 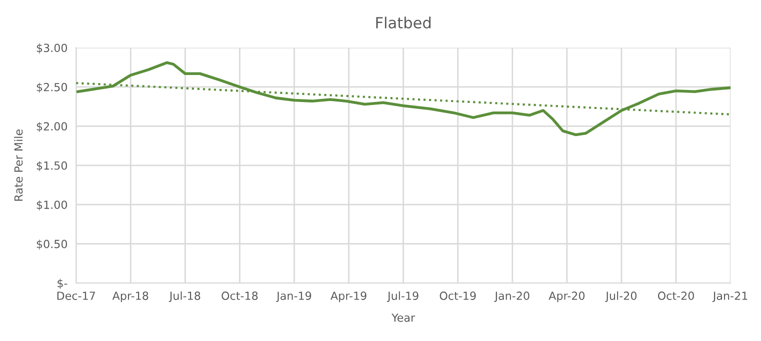 What do you see at coordinates (52, 127) in the screenshot?
I see `y-tick-label: $2.00` at bounding box center [52, 127].